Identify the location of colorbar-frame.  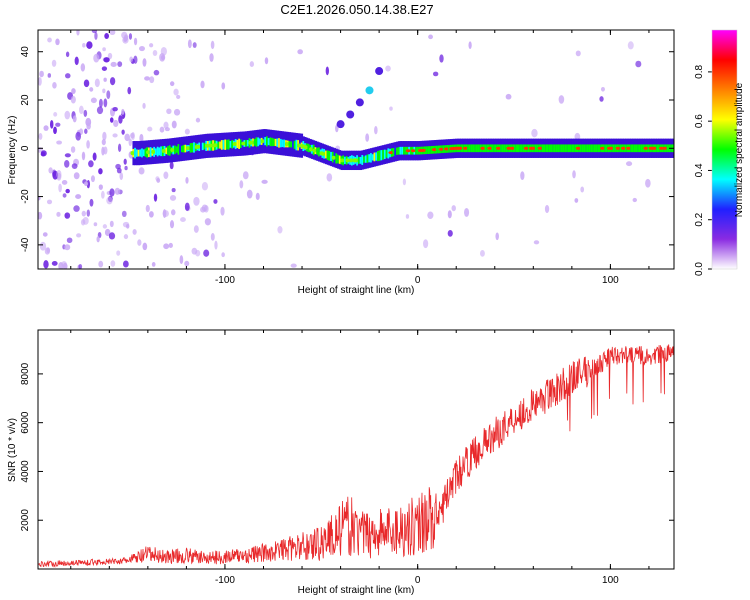
(724, 149).